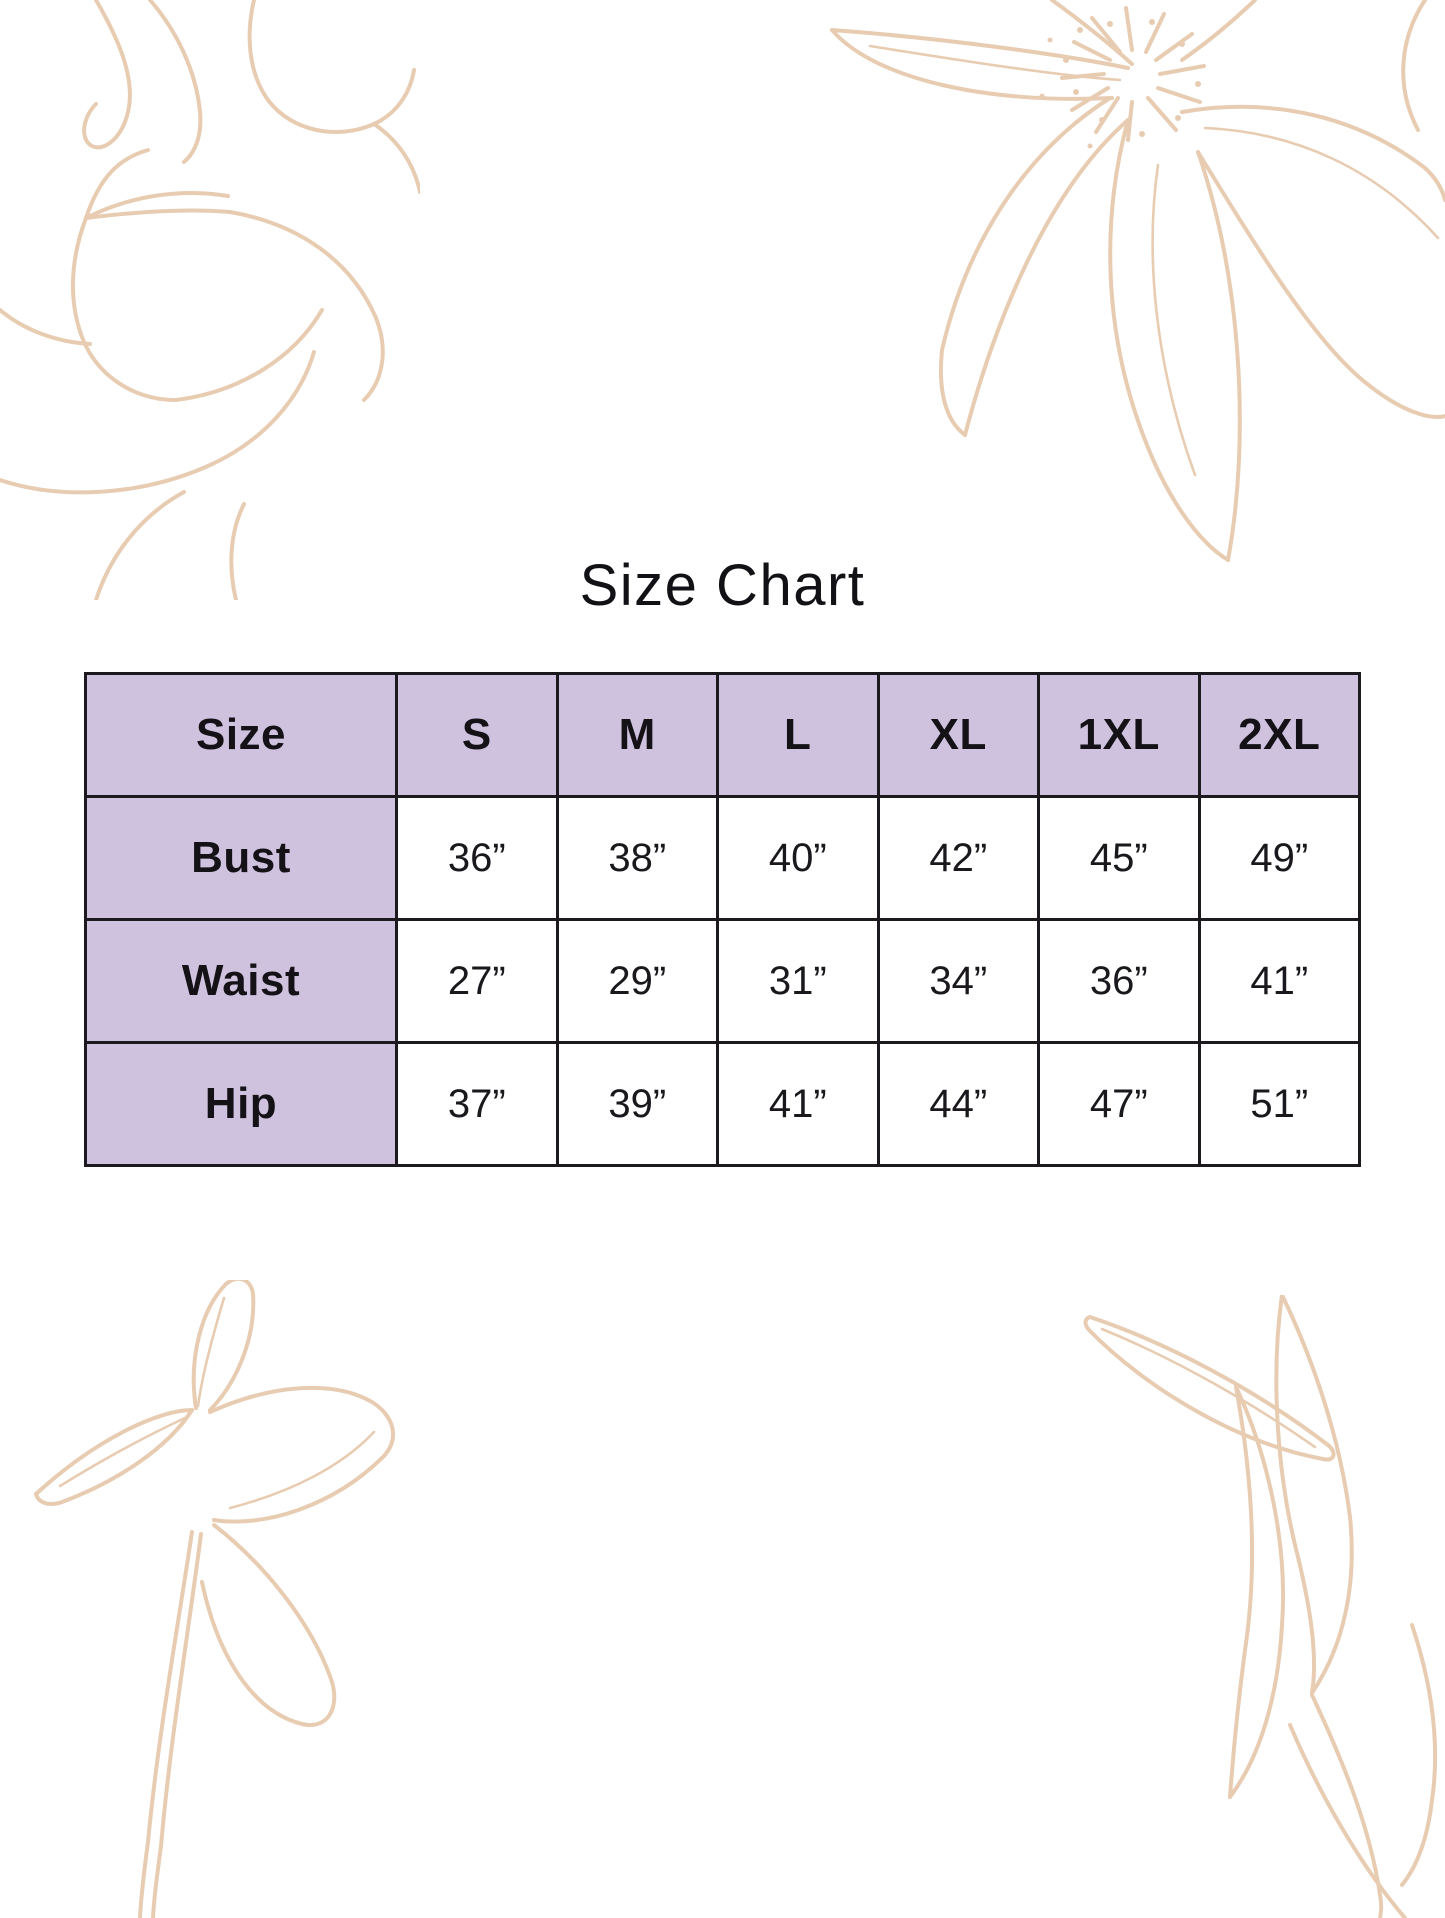  I want to click on page-title: Size Chart, so click(722, 585).